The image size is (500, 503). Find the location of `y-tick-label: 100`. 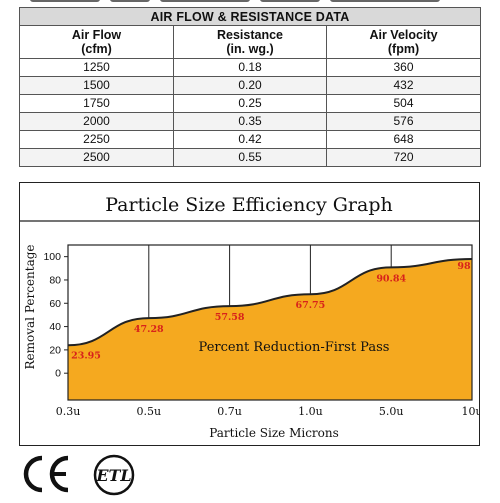

y-tick-label: 100 is located at coordinates (52, 257).